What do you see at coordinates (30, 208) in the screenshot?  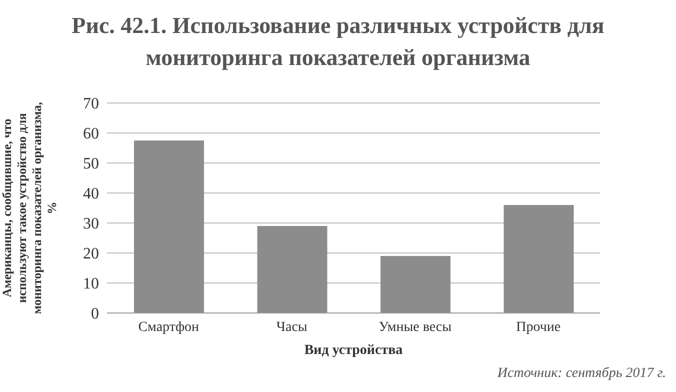 I see `y-axis-title: Американцы, сообщившие, что используют такое устройство для мониторинга показателей организма, %` at bounding box center [30, 208].